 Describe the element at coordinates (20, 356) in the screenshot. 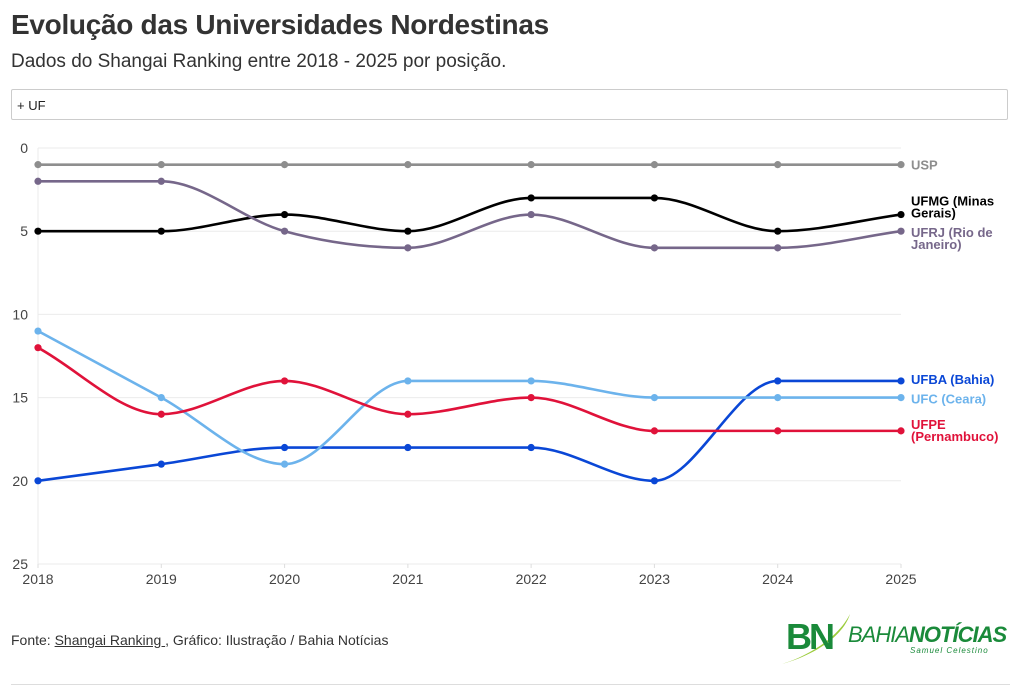

I see `y-axis-ticks: 0 5 10 15 20 25` at that location.